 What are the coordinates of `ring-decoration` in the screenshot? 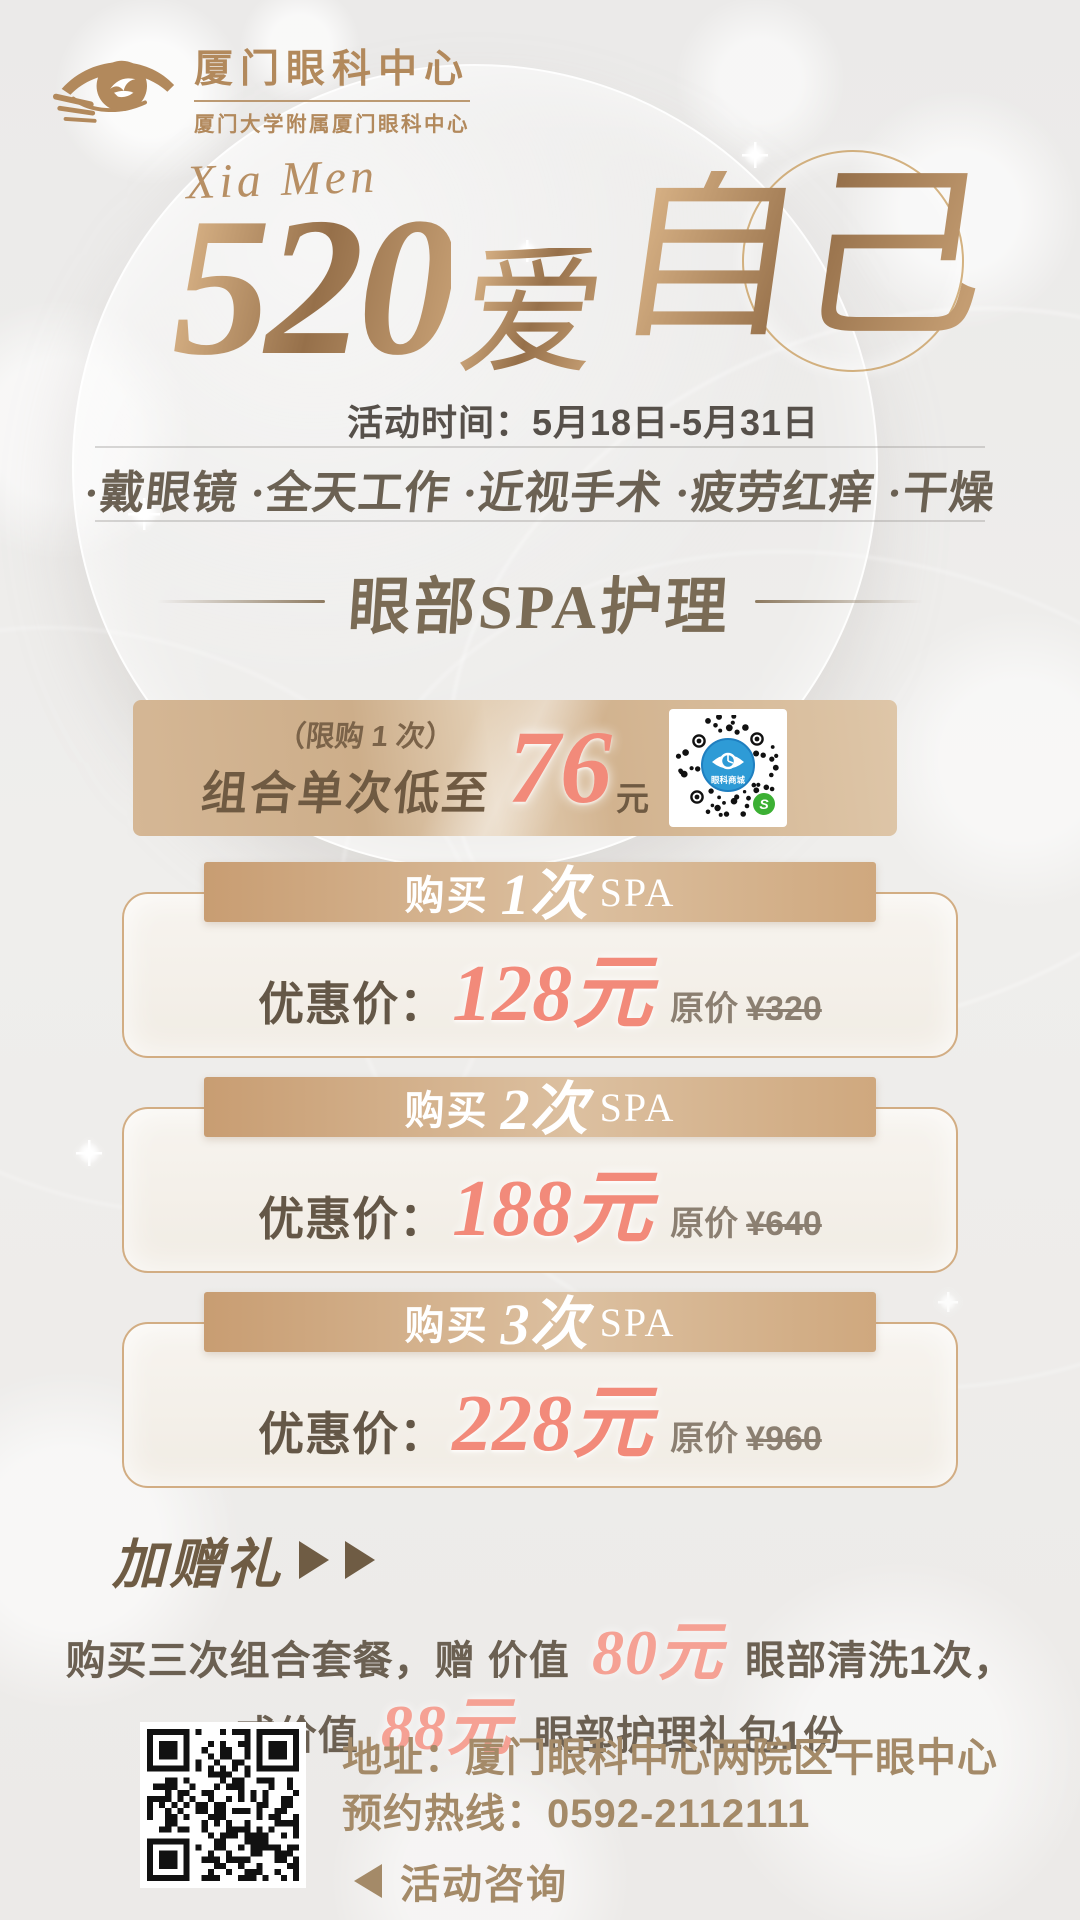 It's located at (853, 261).